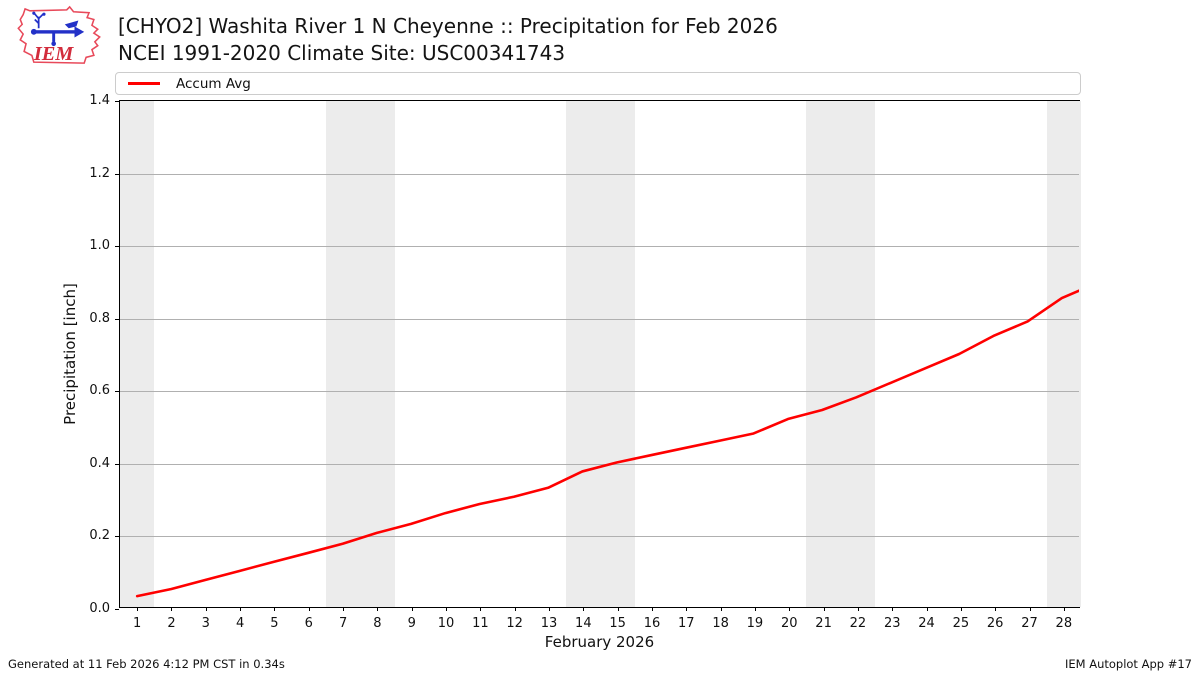  What do you see at coordinates (720, 623) in the screenshot?
I see `x-tick-label: 18` at bounding box center [720, 623].